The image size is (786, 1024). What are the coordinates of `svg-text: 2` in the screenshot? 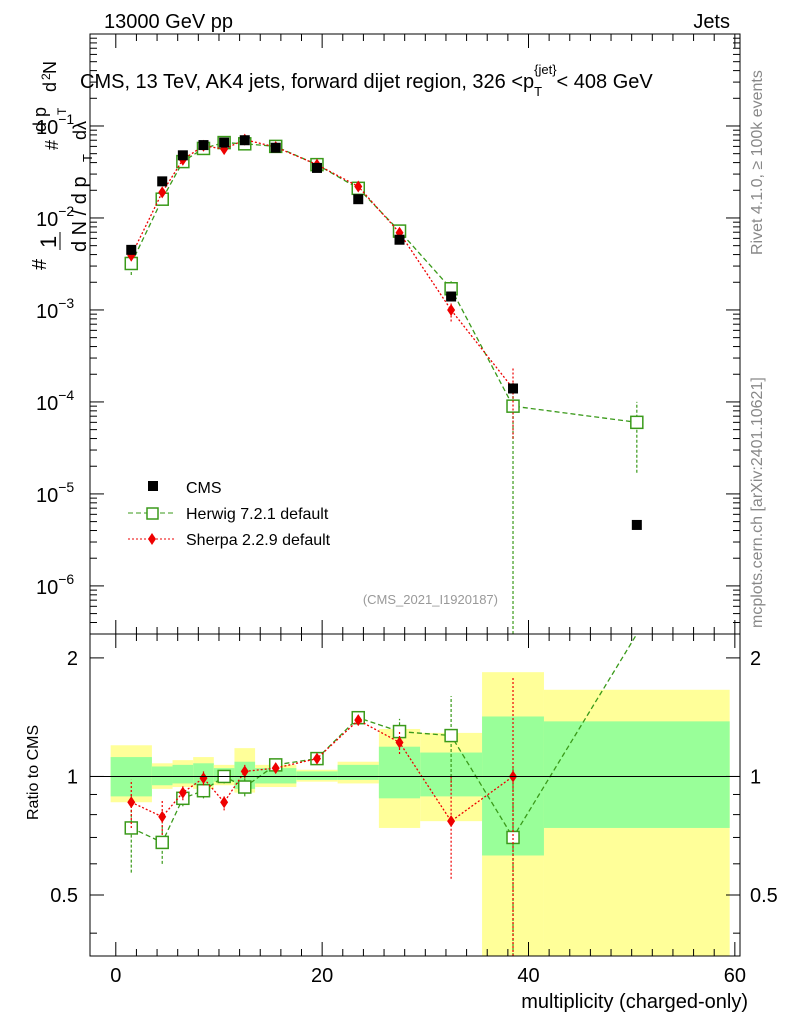 It's located at (46, 76).